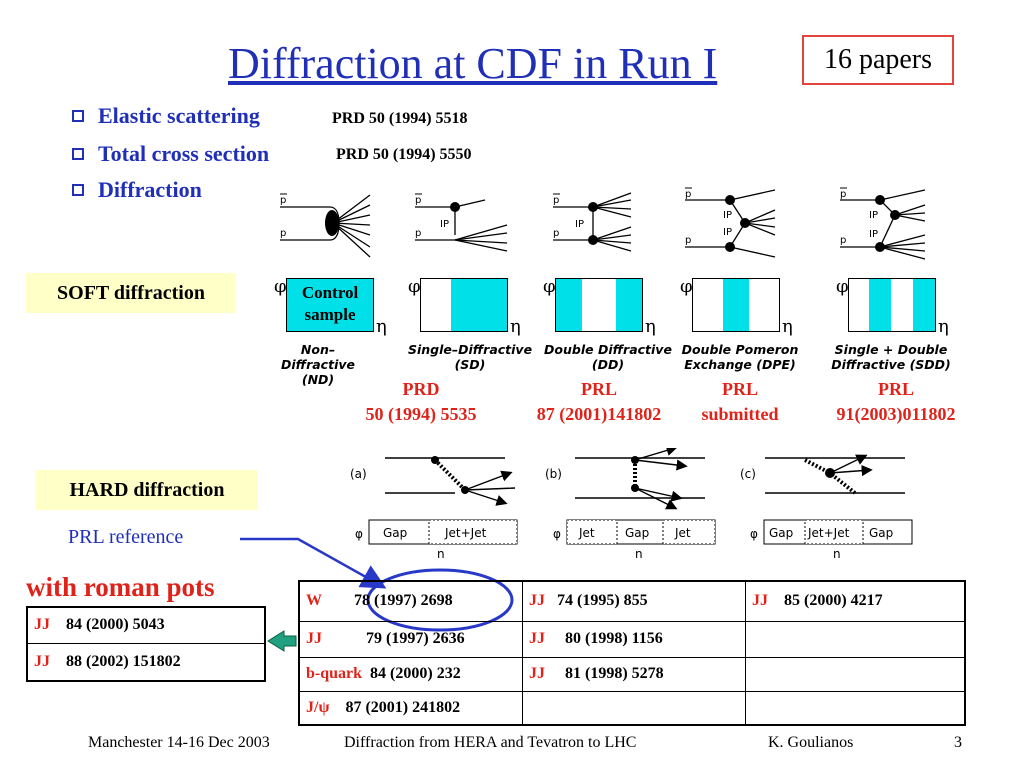 The height and width of the screenshot is (768, 1024). Describe the element at coordinates (892, 305) in the screenshot. I see `sdd-distribution` at that location.